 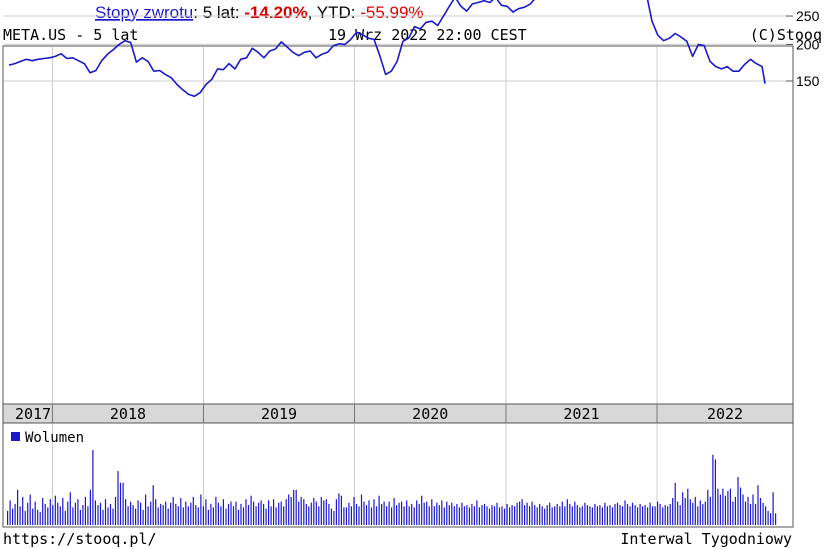 What do you see at coordinates (430, 414) in the screenshot?
I see `x-tick-label: 2020` at bounding box center [430, 414].